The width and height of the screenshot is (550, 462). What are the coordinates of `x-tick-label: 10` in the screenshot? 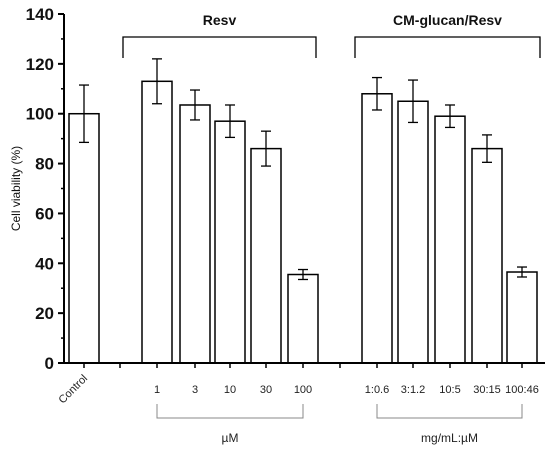 It's located at (230, 390).